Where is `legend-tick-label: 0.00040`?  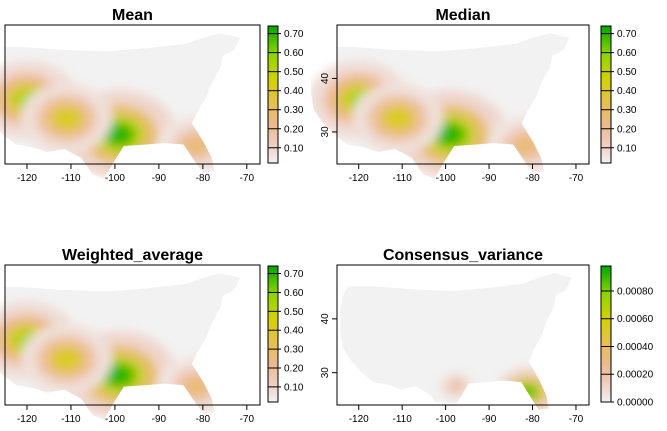 legend-tick-label: 0.00040 is located at coordinates (635, 347).